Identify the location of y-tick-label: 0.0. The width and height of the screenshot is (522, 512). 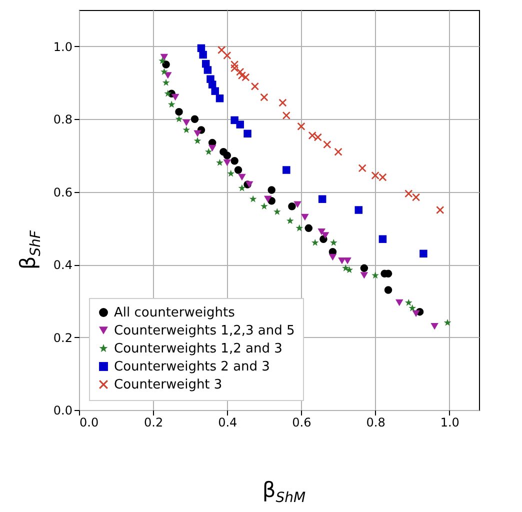
(62, 411).